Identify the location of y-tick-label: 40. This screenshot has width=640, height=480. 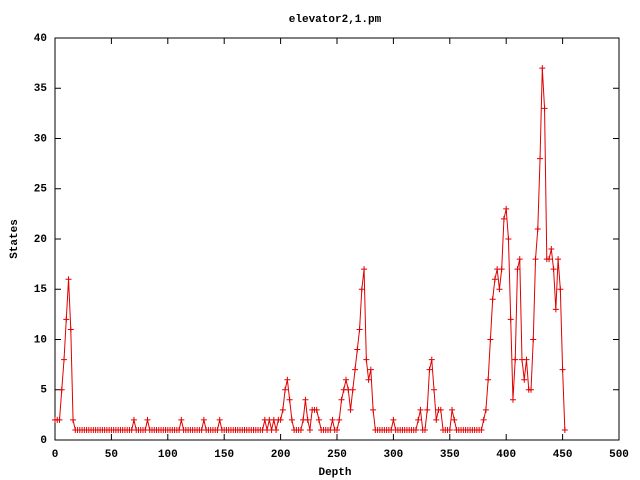
(40, 39).